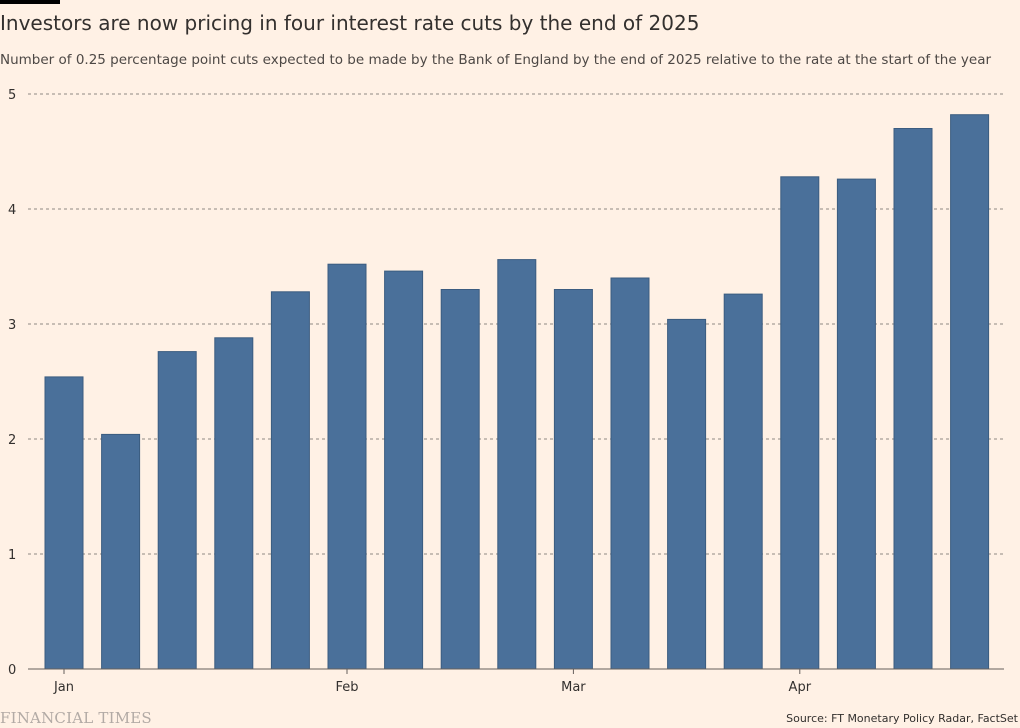 The width and height of the screenshot is (1020, 728). Describe the element at coordinates (346, 687) in the screenshot. I see `x-tick-label: Feb` at that location.